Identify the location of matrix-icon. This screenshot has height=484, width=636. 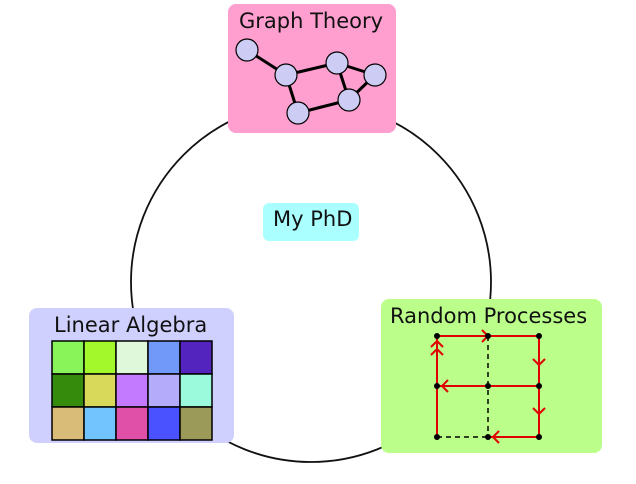
(132, 390).